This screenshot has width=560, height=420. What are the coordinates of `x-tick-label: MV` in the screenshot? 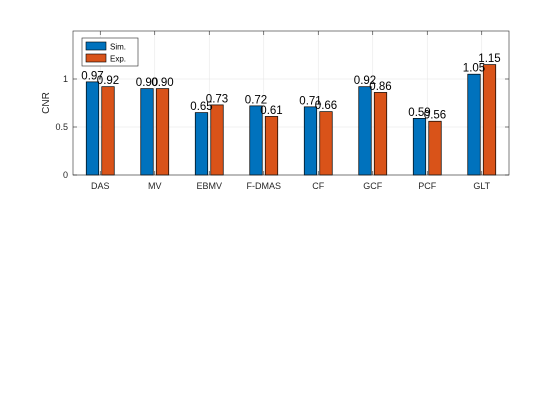 It's located at (155, 186).